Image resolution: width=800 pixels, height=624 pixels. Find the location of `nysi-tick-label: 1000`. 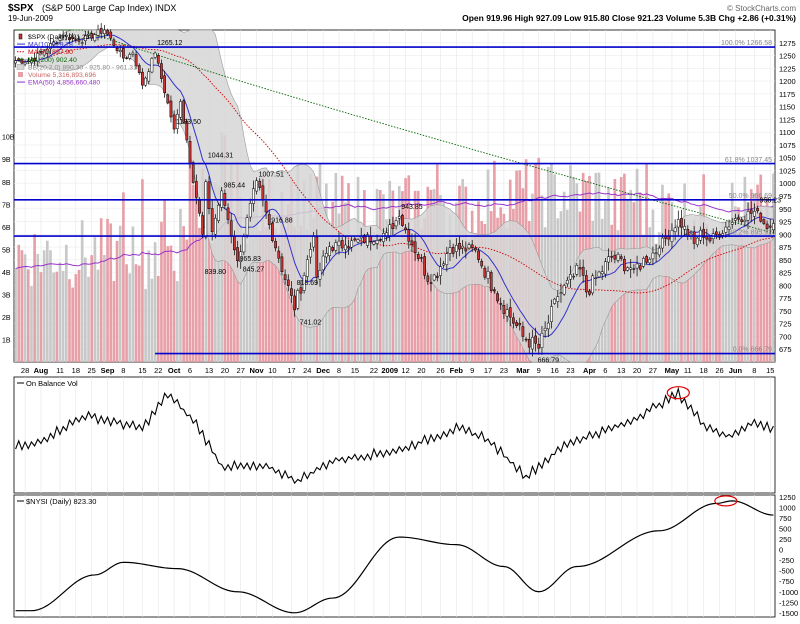

nysi-tick-label: 1000 is located at coordinates (787, 508).